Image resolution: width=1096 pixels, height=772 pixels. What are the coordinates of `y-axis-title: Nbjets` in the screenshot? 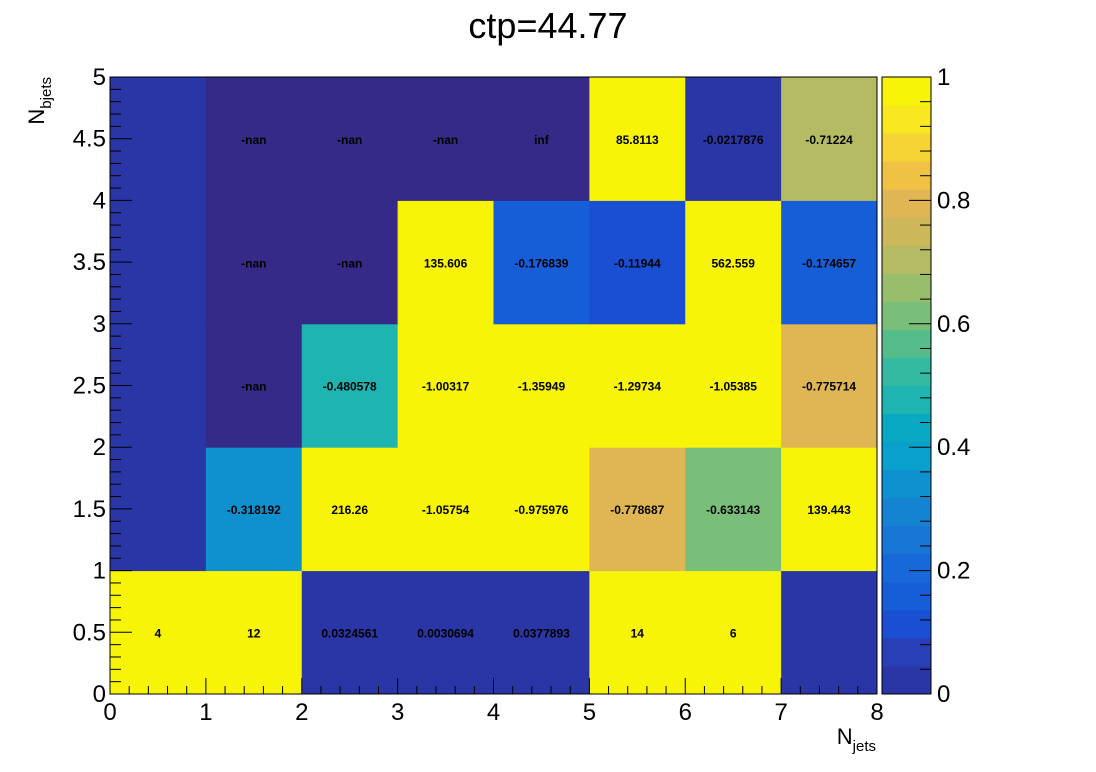 It's located at (39, 101).